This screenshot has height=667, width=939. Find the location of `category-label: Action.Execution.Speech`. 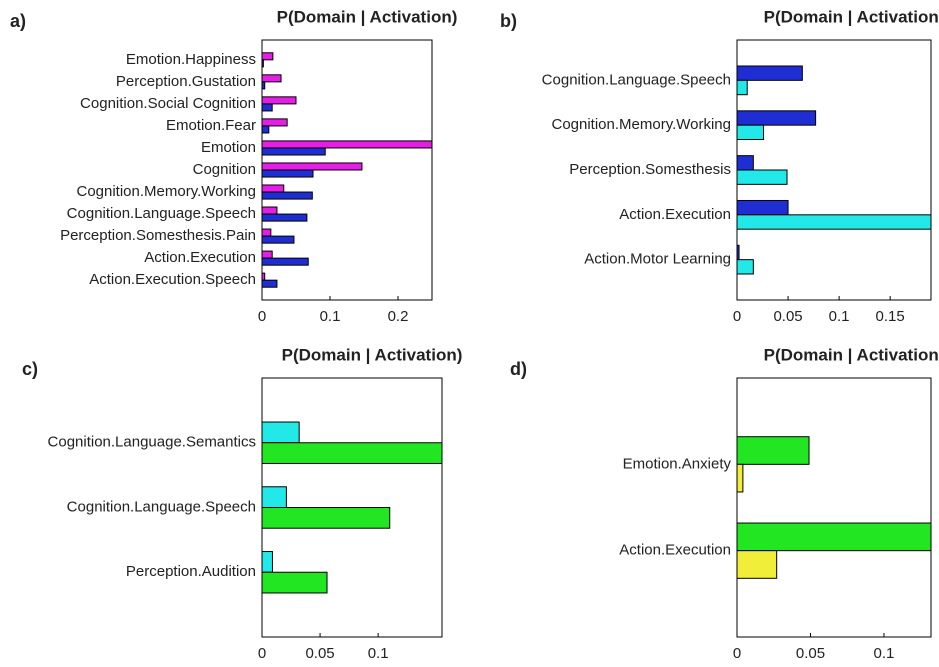

category-label: Action.Execution.Speech is located at coordinates (172, 279).